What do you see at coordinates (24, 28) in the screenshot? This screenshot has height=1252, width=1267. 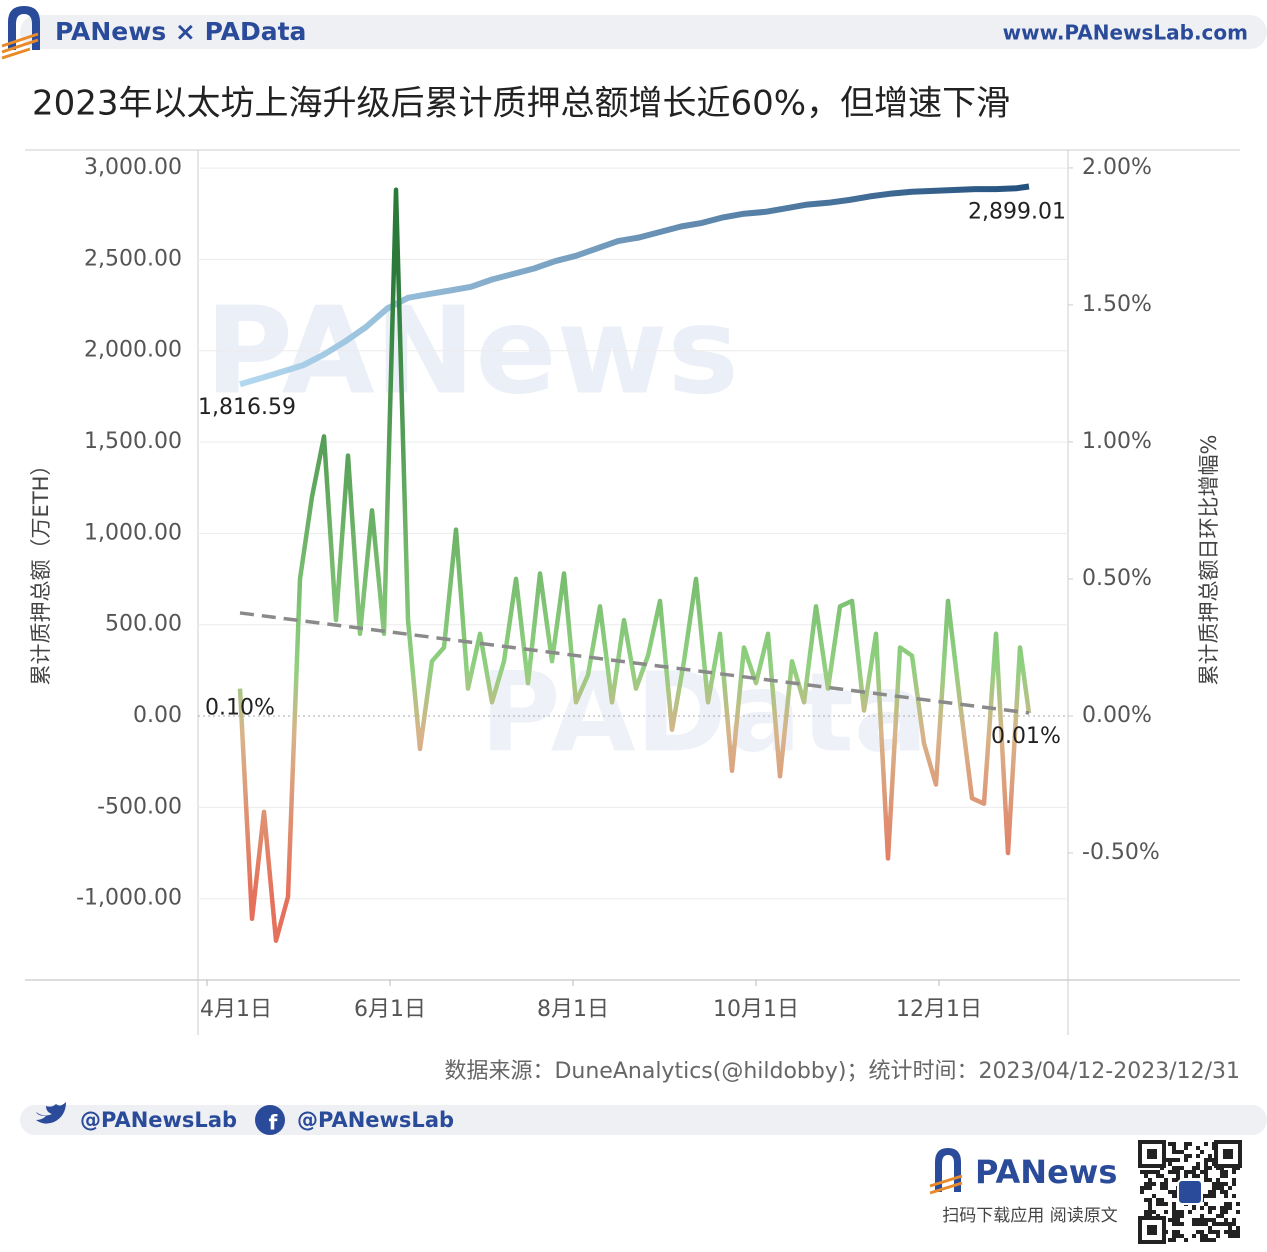 I see `logo-icon` at bounding box center [24, 28].